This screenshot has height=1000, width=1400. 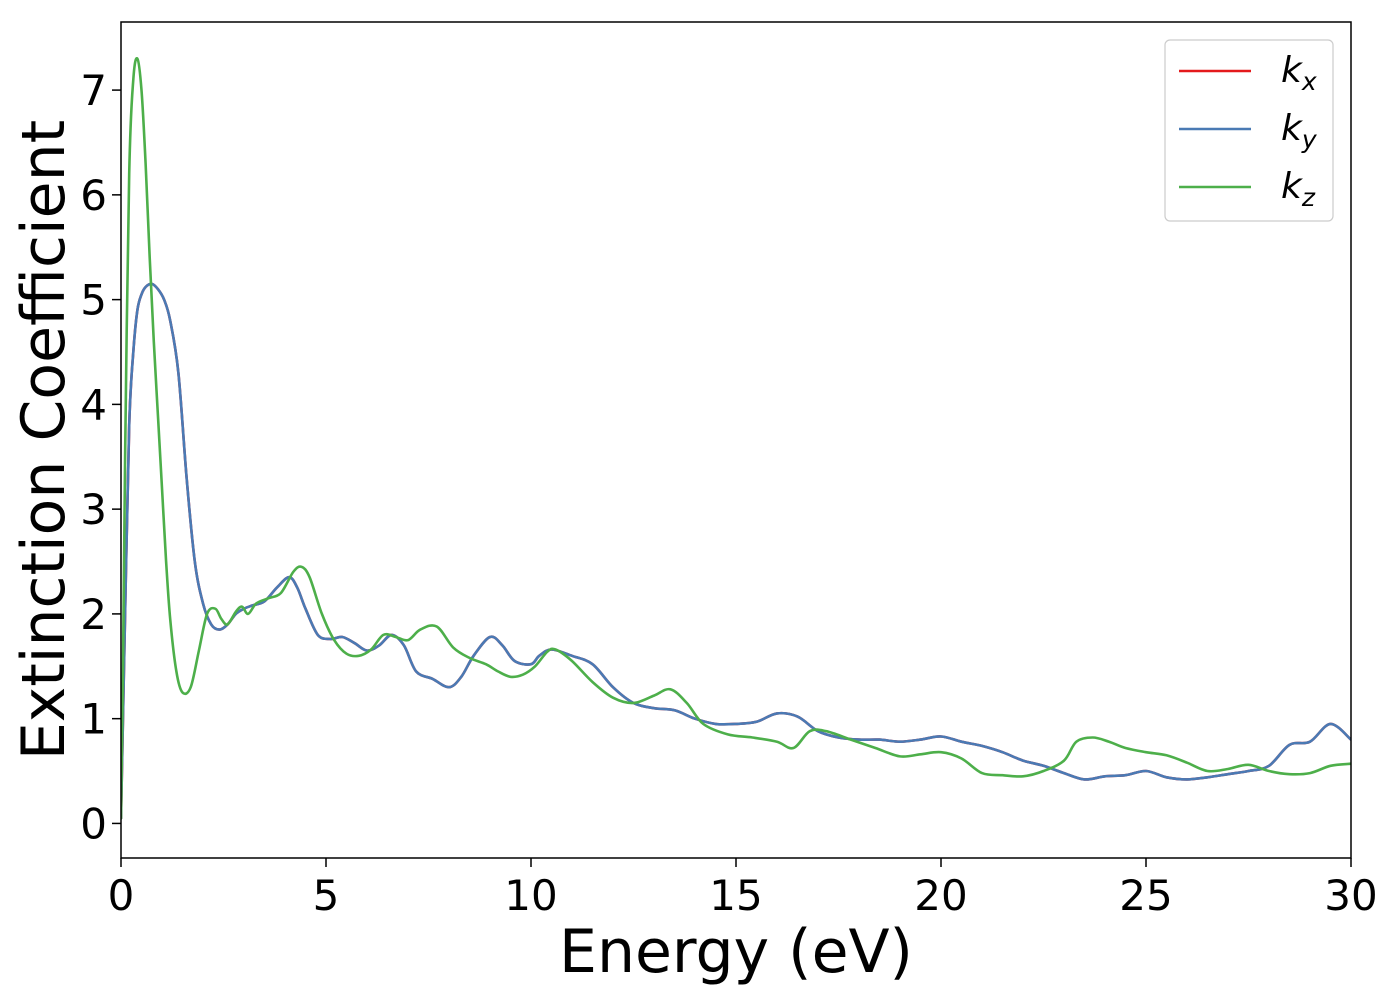 I want to click on y-tick-label: 2, so click(x=93, y=614).